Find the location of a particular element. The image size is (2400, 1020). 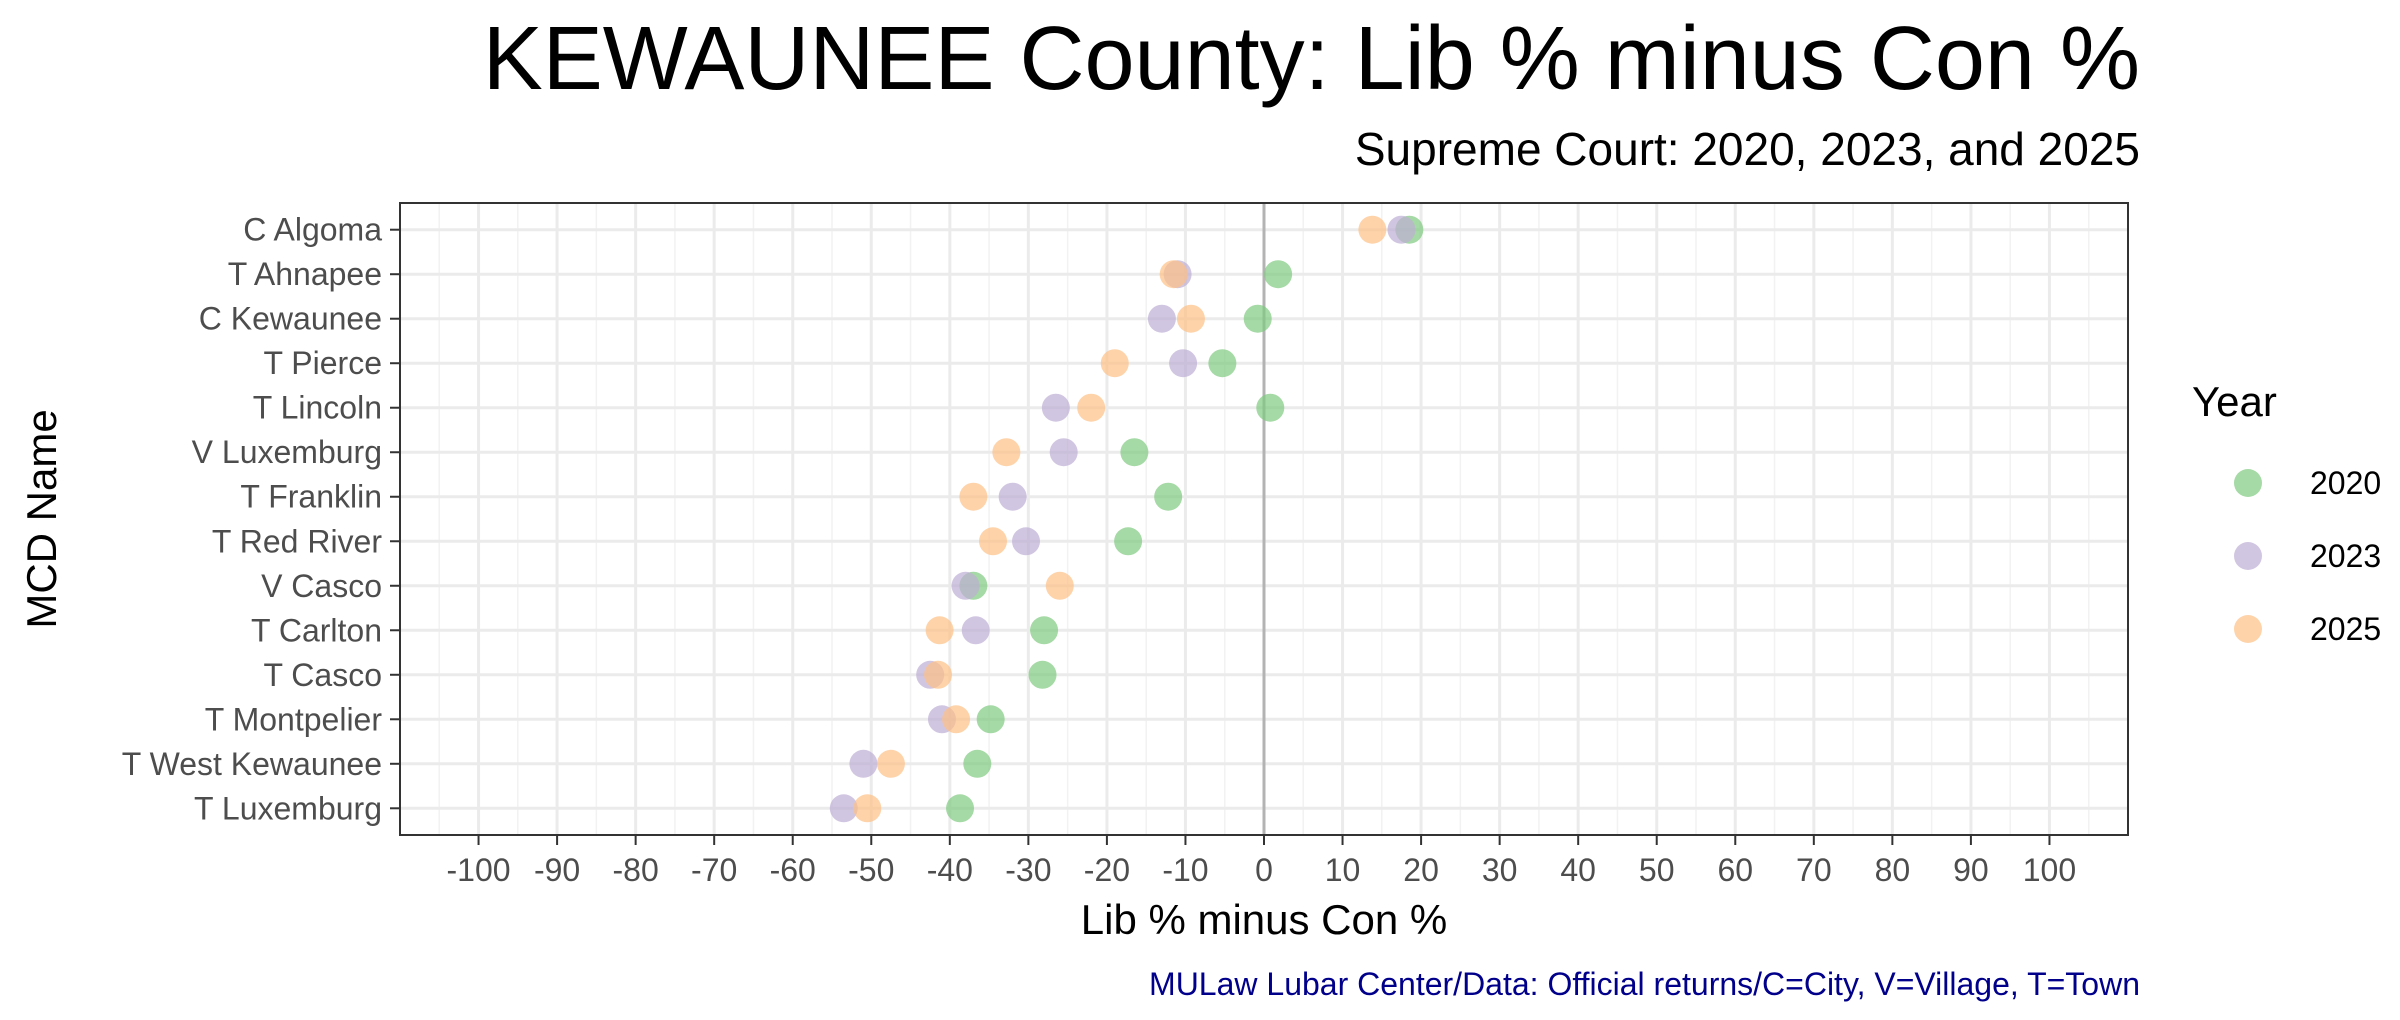

x-tick-label: 0 is located at coordinates (1264, 870).